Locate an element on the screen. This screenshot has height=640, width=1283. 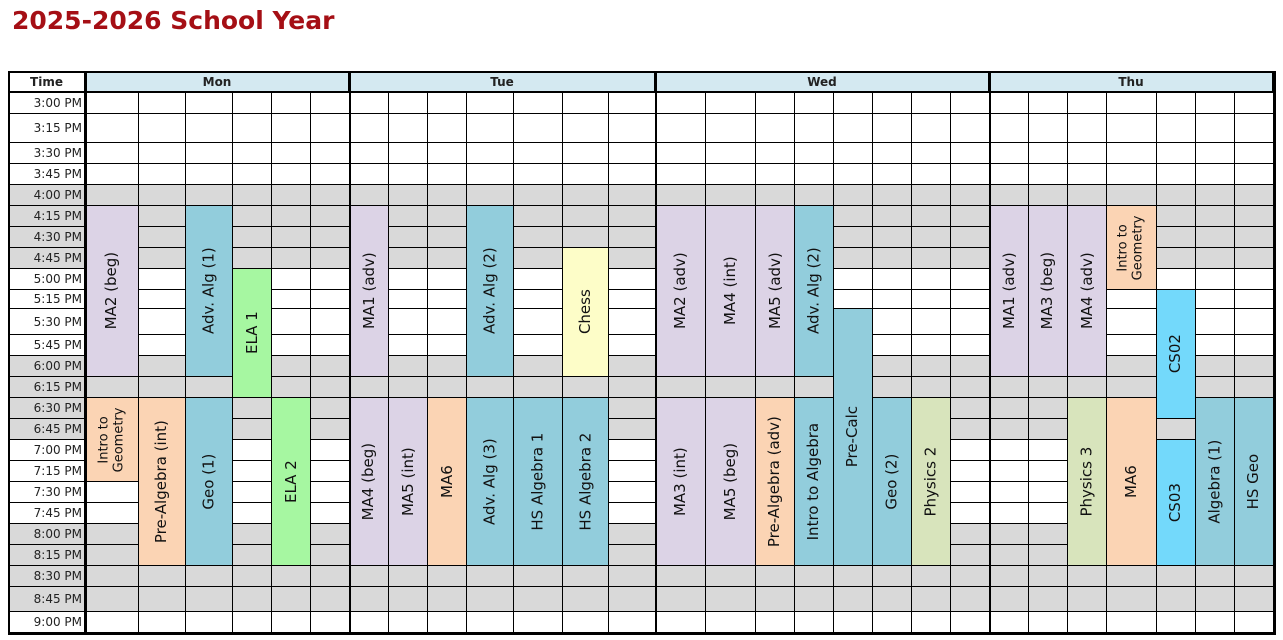
class-block: Adv. Alg (2) is located at coordinates (490, 291).